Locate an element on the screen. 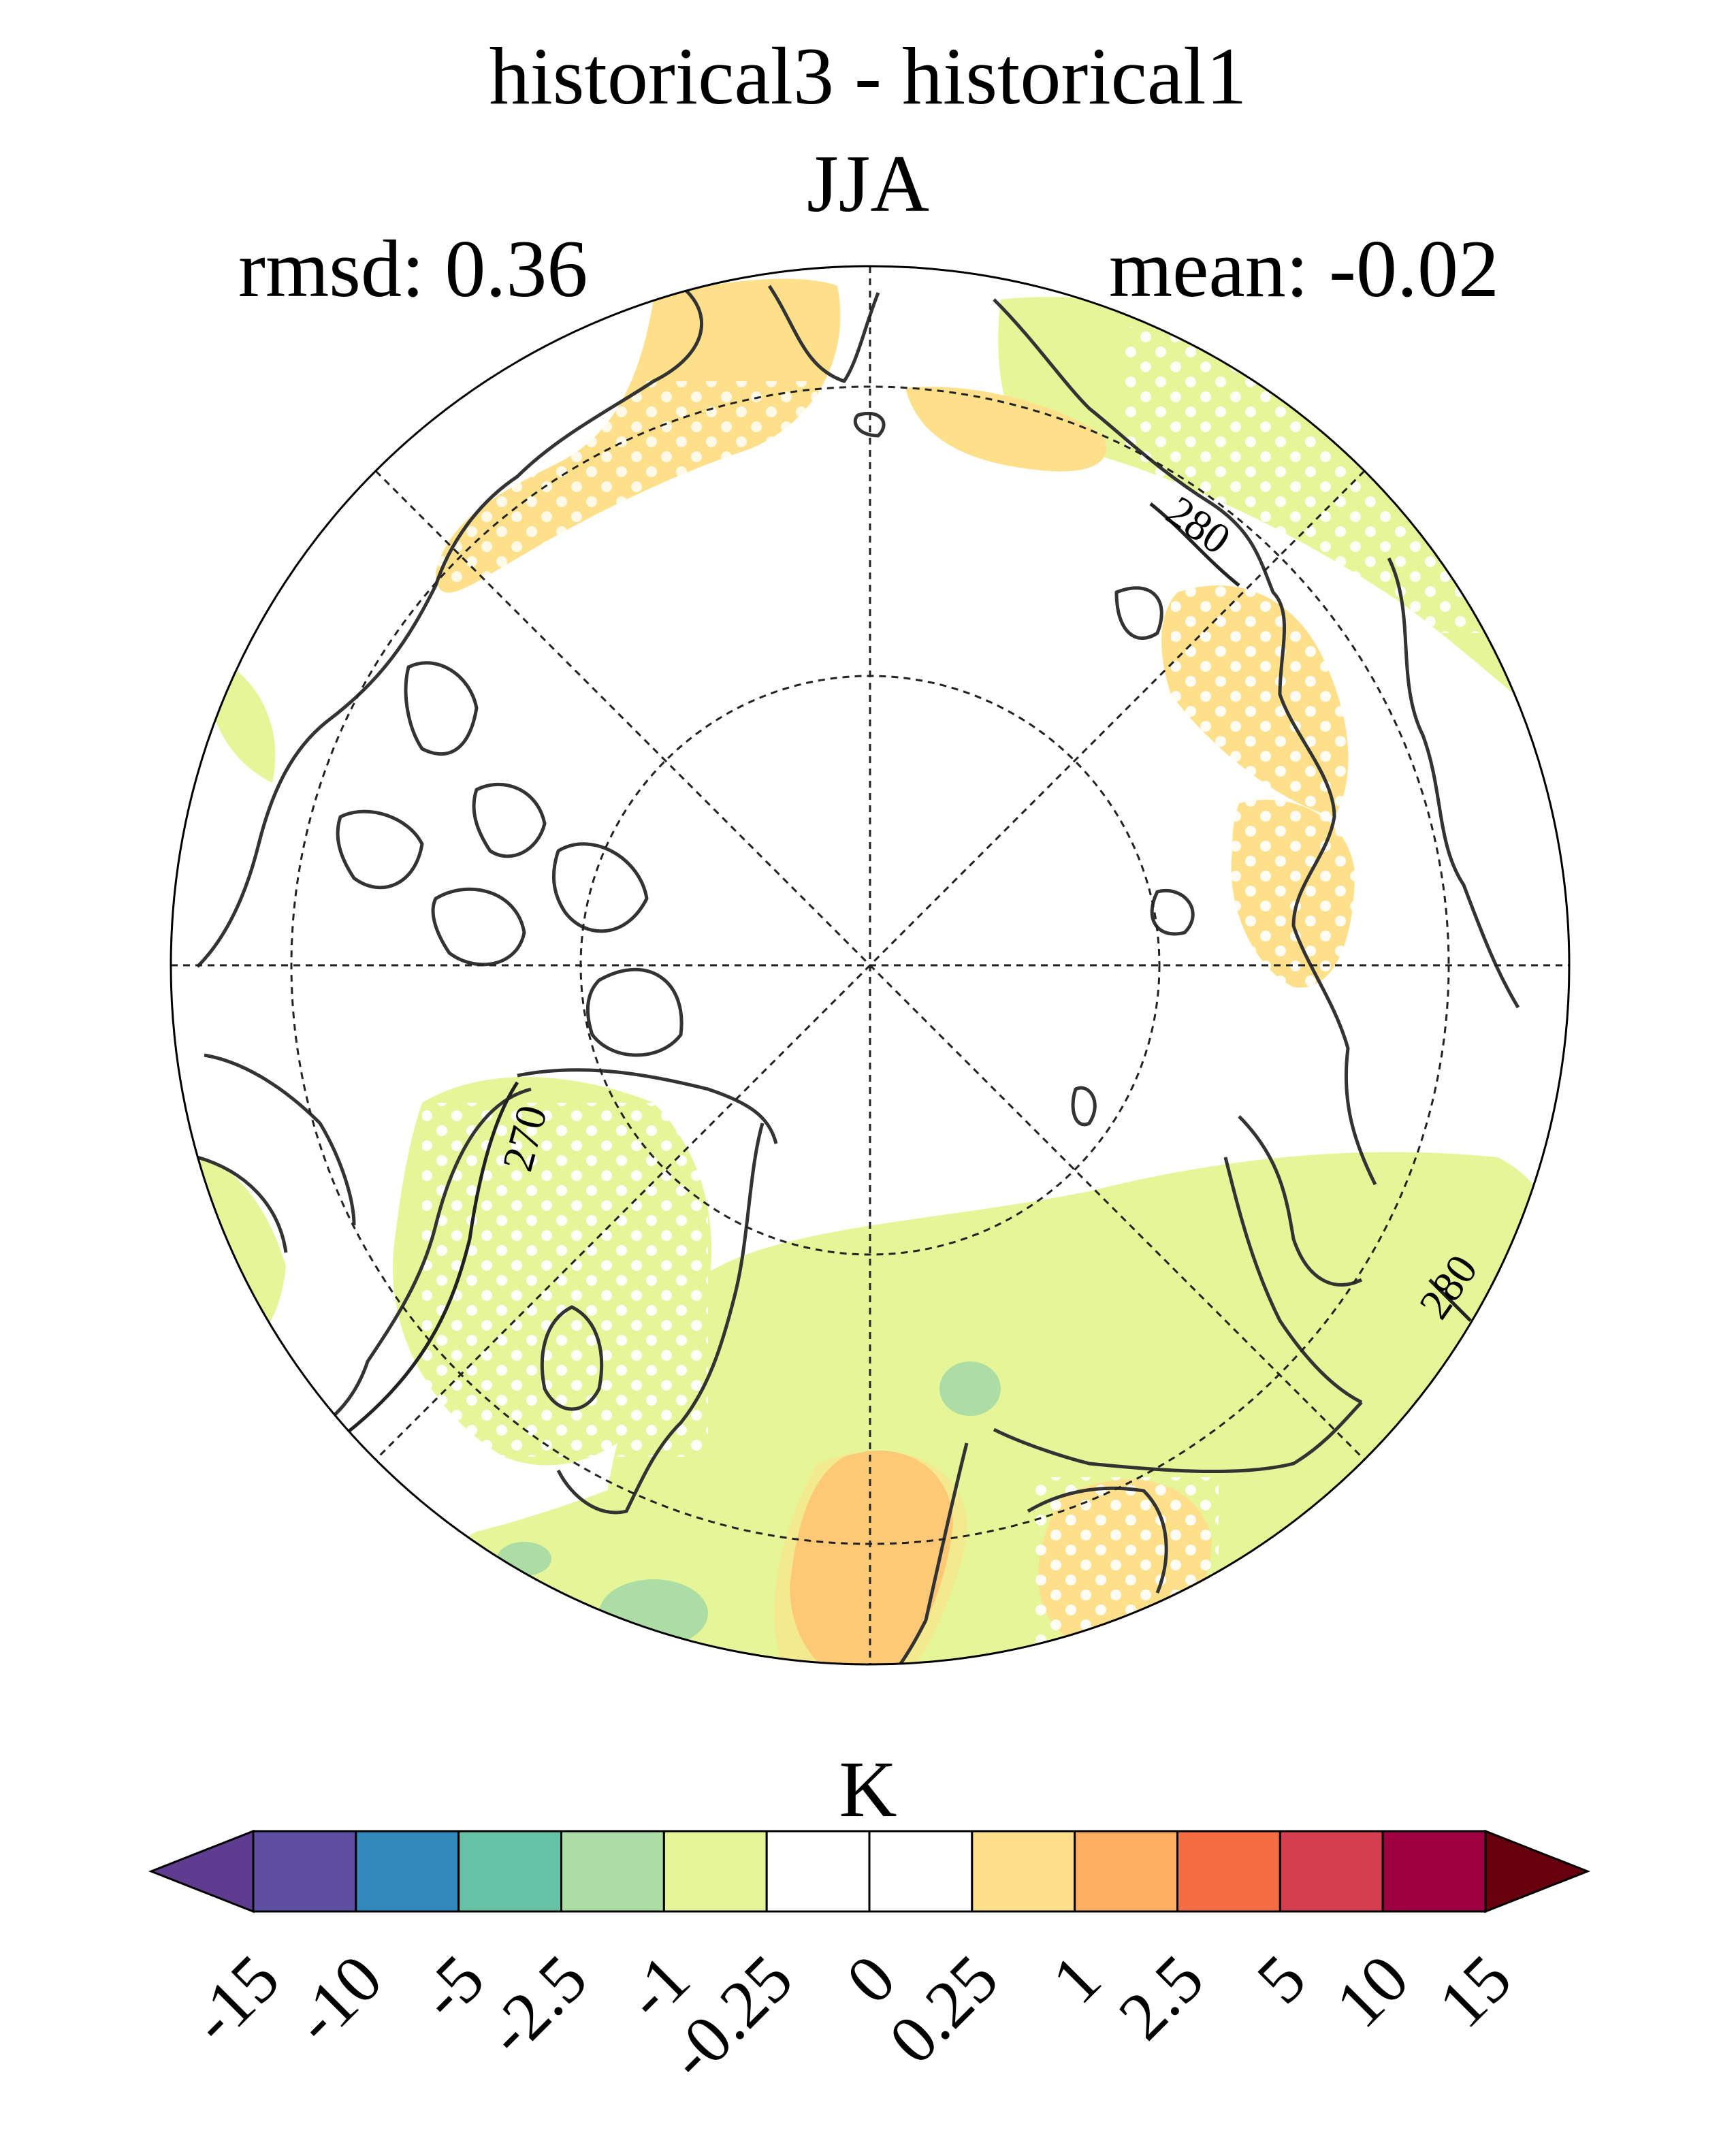  colorbar-unit: K is located at coordinates (868, 1789).